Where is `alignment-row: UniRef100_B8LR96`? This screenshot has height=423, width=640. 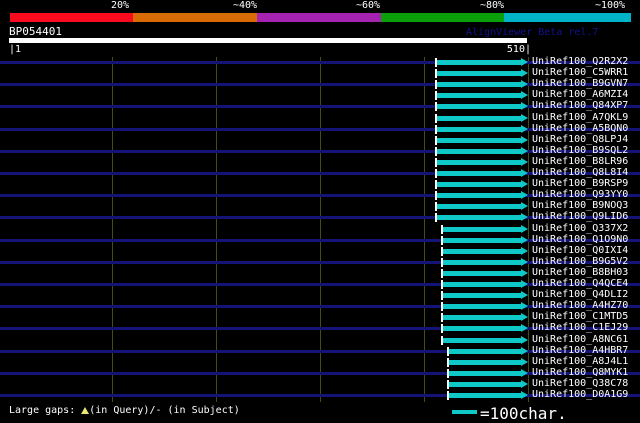 alignment-row: UniRef100_B8LR96 is located at coordinates (320, 161).